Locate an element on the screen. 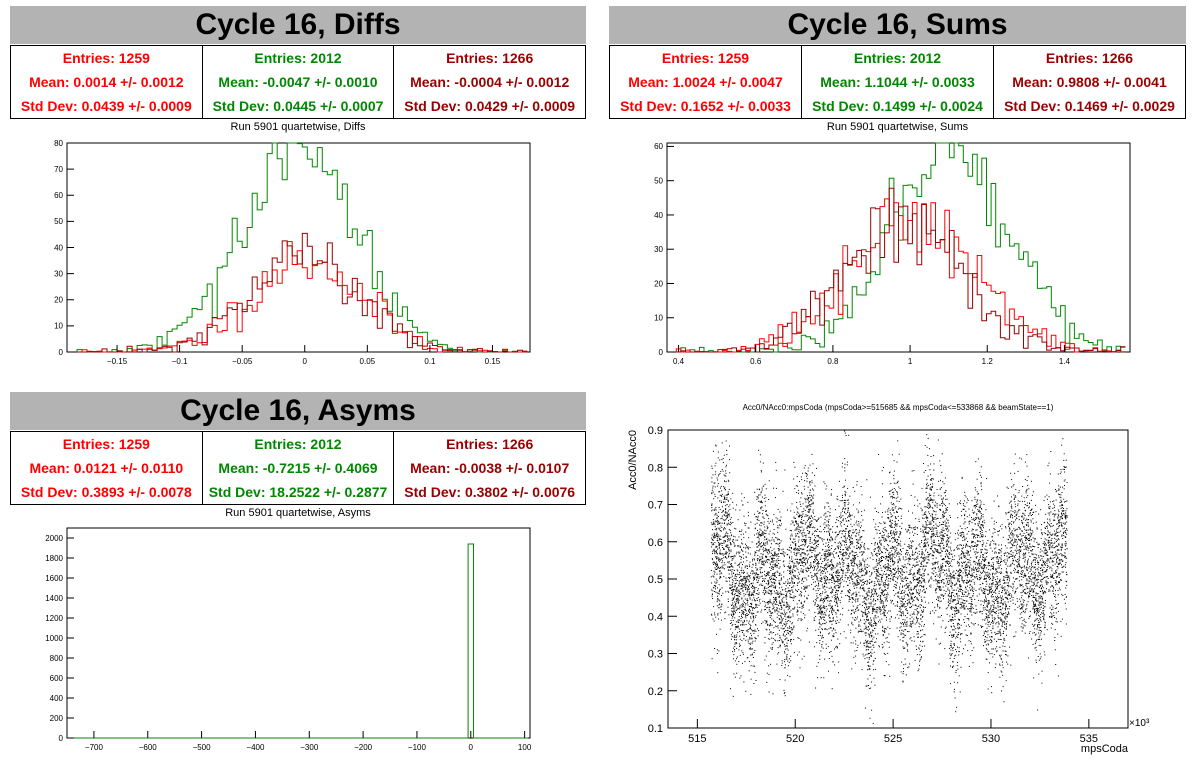 The height and width of the screenshot is (772, 1196). stat-std: Std Dev: 0.1499 +/- 0.0024 is located at coordinates (897, 106).